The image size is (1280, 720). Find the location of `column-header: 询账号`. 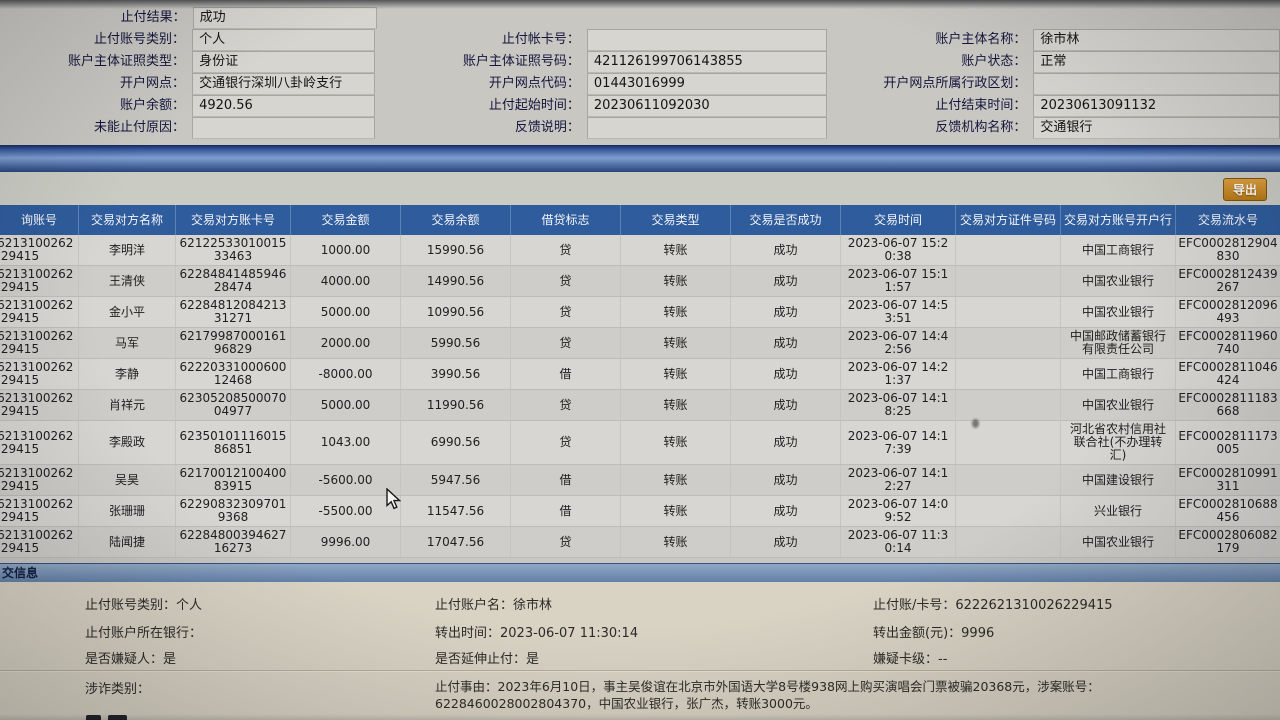

column-header: 询账号 is located at coordinates (38, 219).